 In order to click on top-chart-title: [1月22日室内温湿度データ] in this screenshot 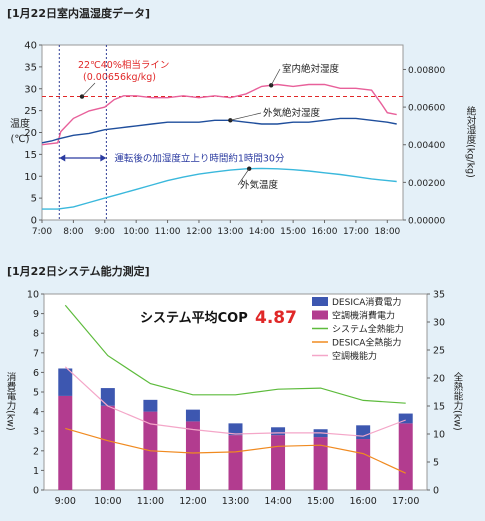, I will do `click(79, 13)`.